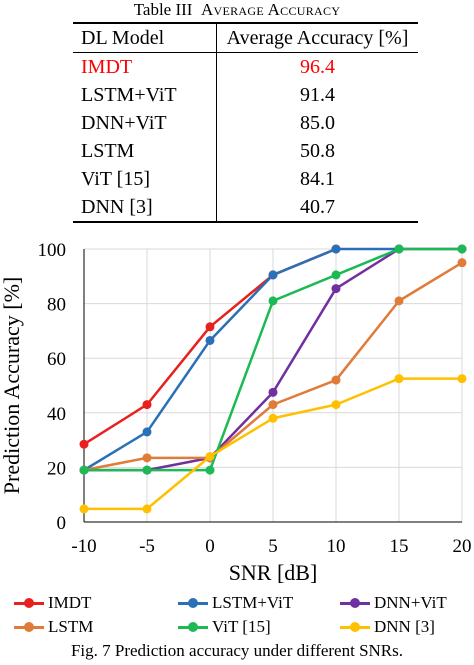 This screenshot has width=474, height=665. I want to click on table-row: ViT [15] 84.1, so click(245, 179).